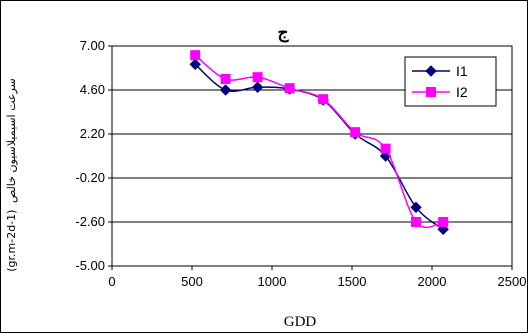  What do you see at coordinates (90, 177) in the screenshot?
I see `y-tick-label: -0.20` at bounding box center [90, 177].